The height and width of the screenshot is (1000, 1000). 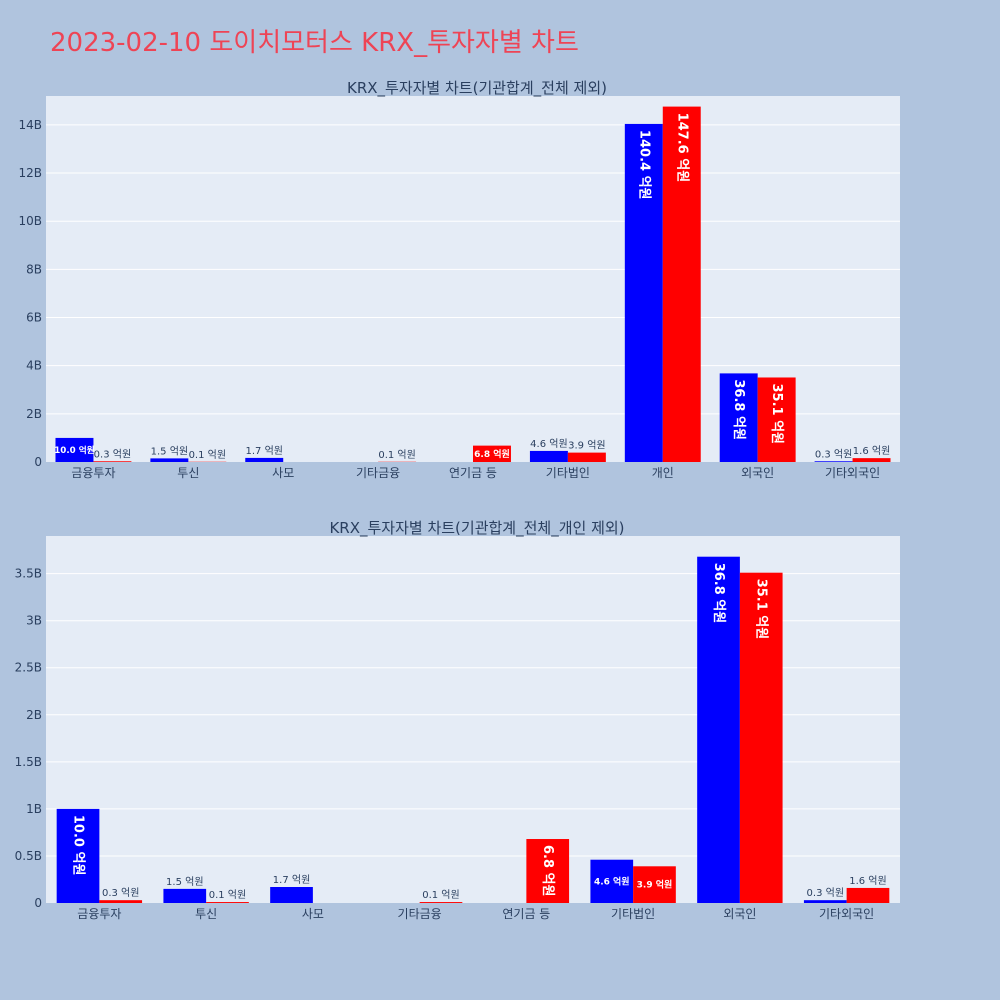 I want to click on y-tick-label: 4B, so click(x=34, y=366).